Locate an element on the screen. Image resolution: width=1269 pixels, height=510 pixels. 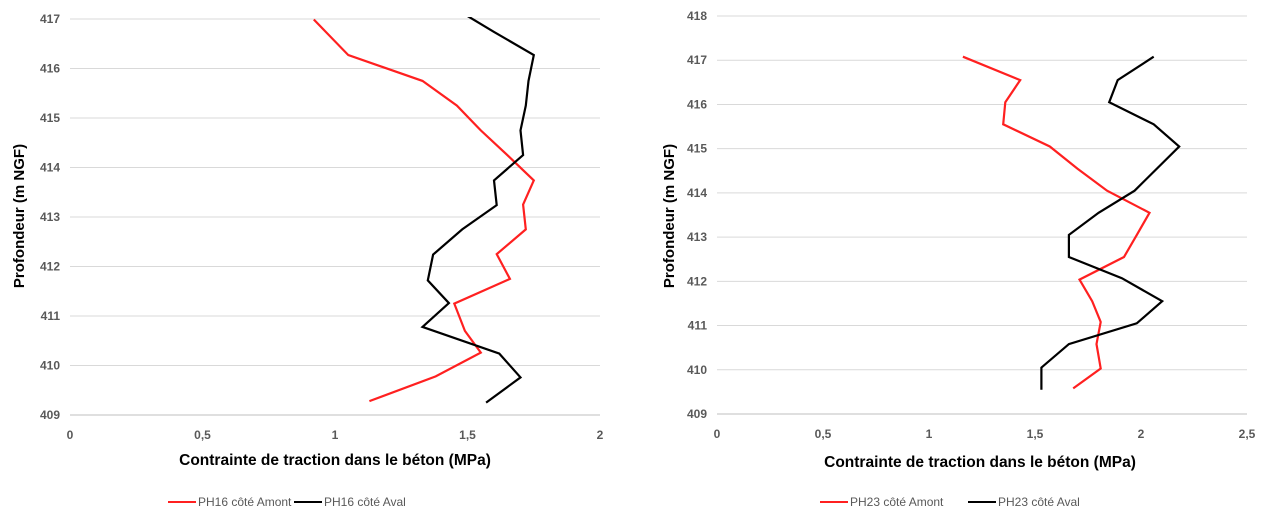
x-tick-label: 2,5 is located at coordinates (1247, 434).